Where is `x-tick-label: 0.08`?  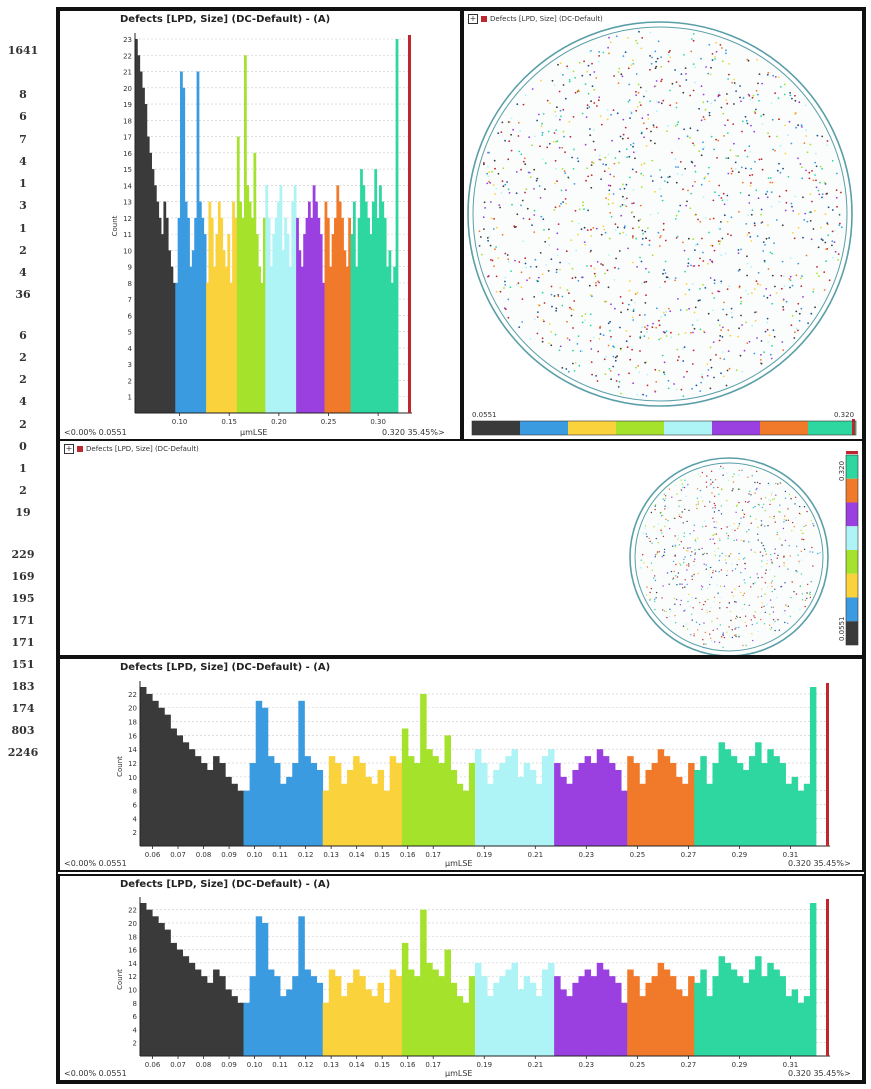 x-tick-label: 0.08 is located at coordinates (204, 1065).